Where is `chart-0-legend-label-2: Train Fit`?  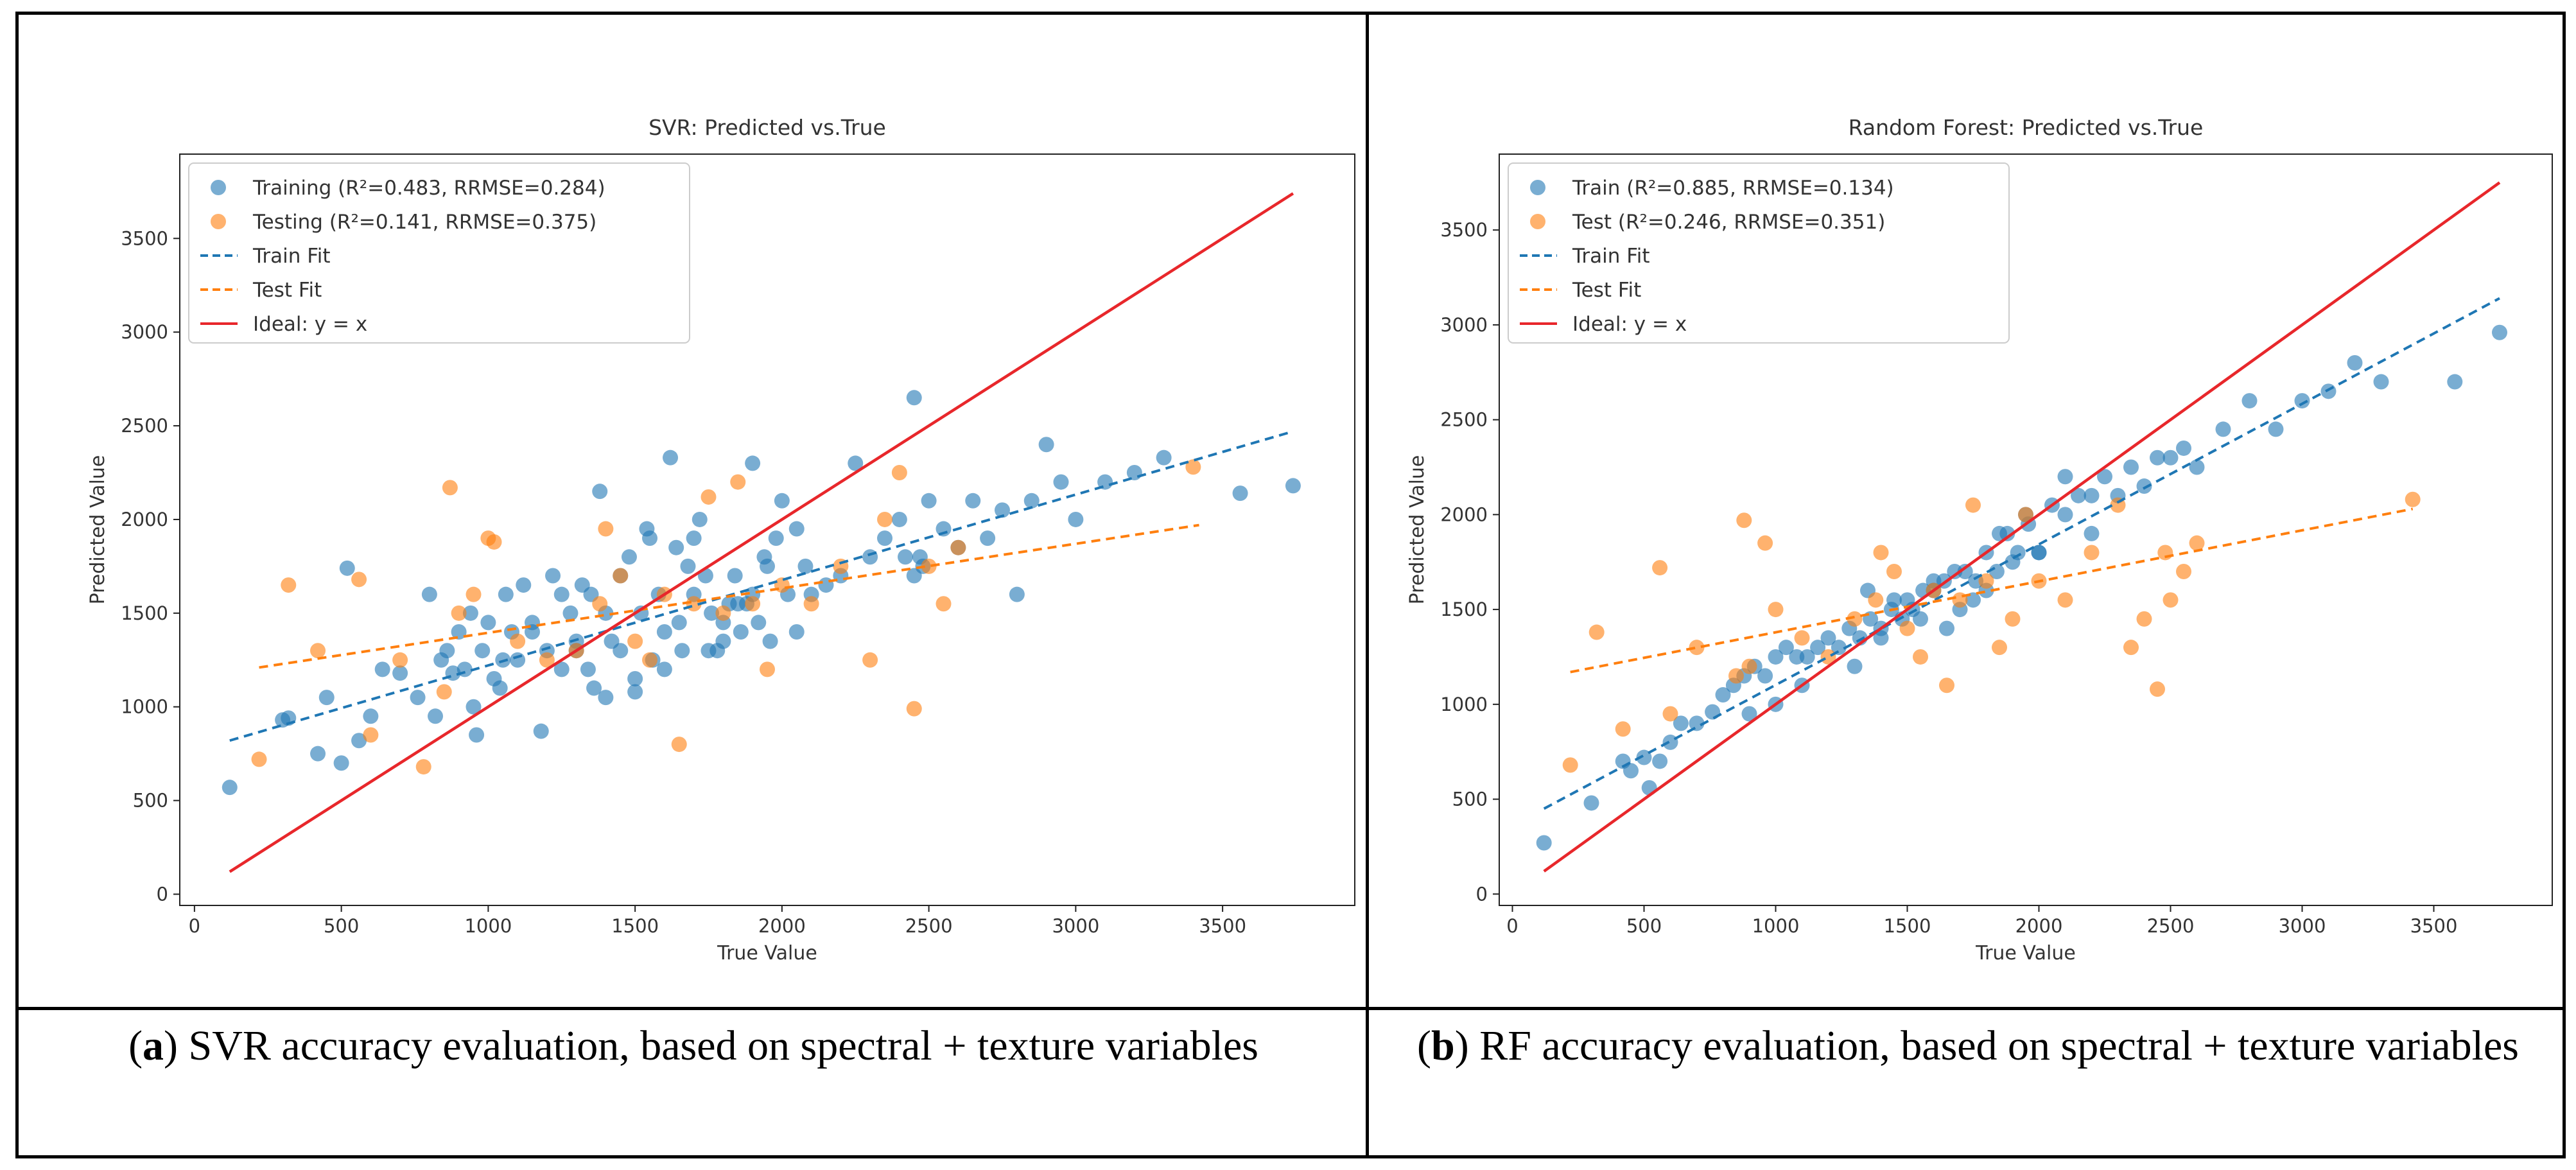
chart-0-legend-label-2: Train Fit is located at coordinates (291, 256).